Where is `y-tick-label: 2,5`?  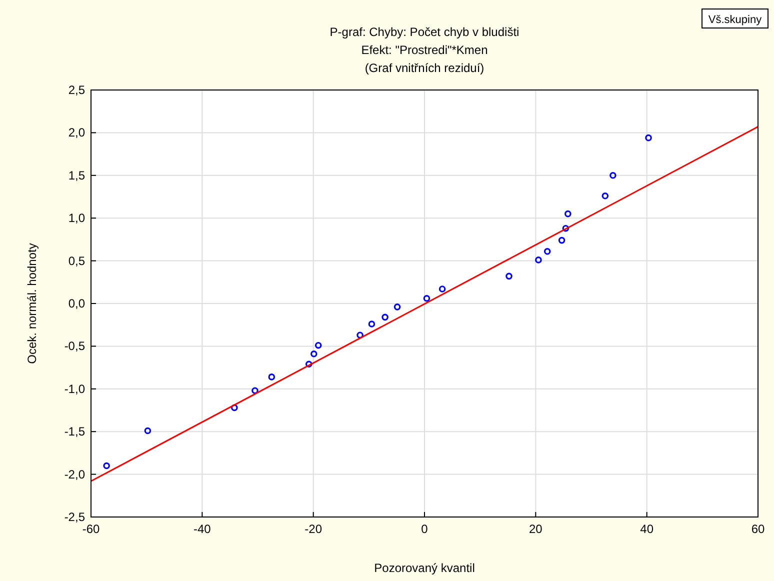
y-tick-label: 2,5 is located at coordinates (77, 90).